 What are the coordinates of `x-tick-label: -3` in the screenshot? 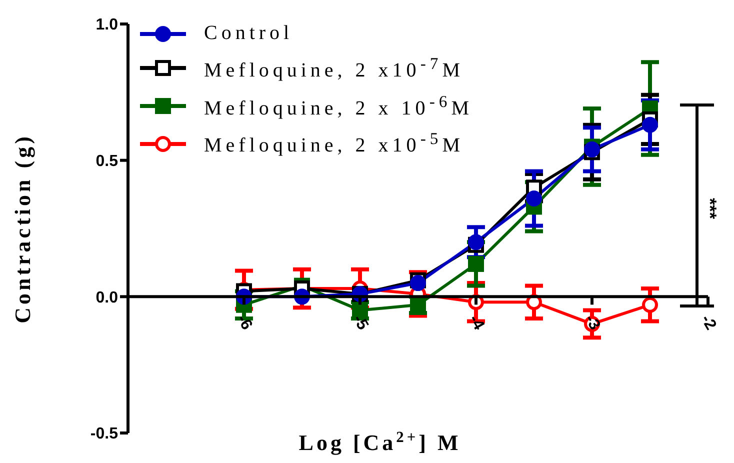 It's located at (592, 323).